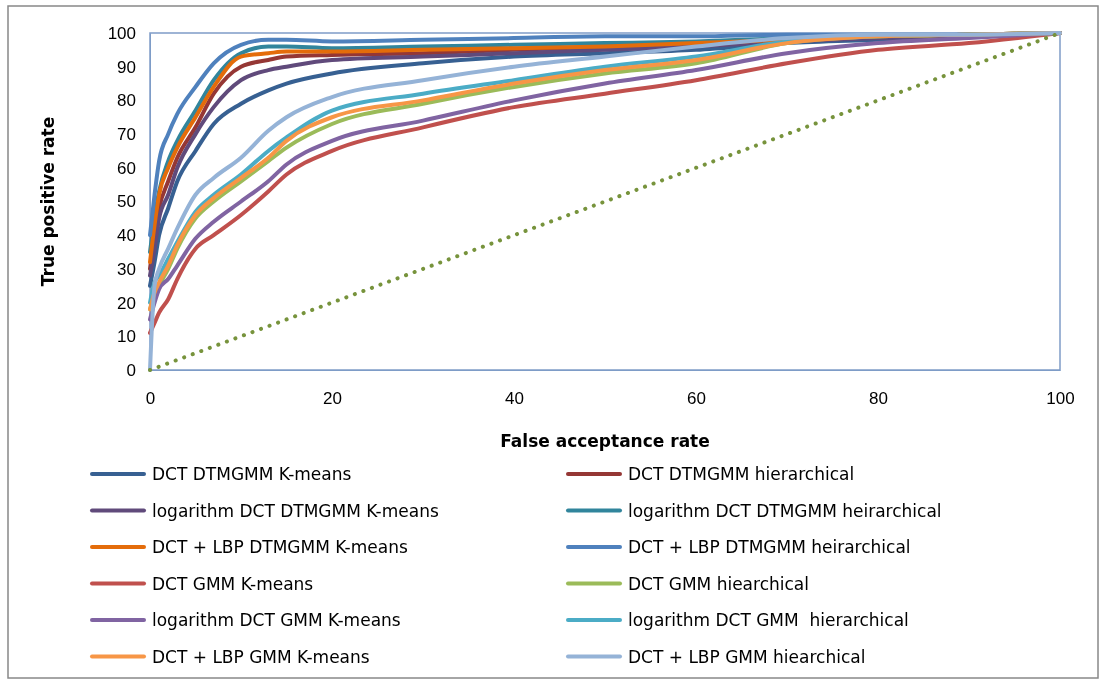  What do you see at coordinates (785, 510) in the screenshot?
I see `legend-label: logarithm DCT DTMGMM heirarchical` at bounding box center [785, 510].